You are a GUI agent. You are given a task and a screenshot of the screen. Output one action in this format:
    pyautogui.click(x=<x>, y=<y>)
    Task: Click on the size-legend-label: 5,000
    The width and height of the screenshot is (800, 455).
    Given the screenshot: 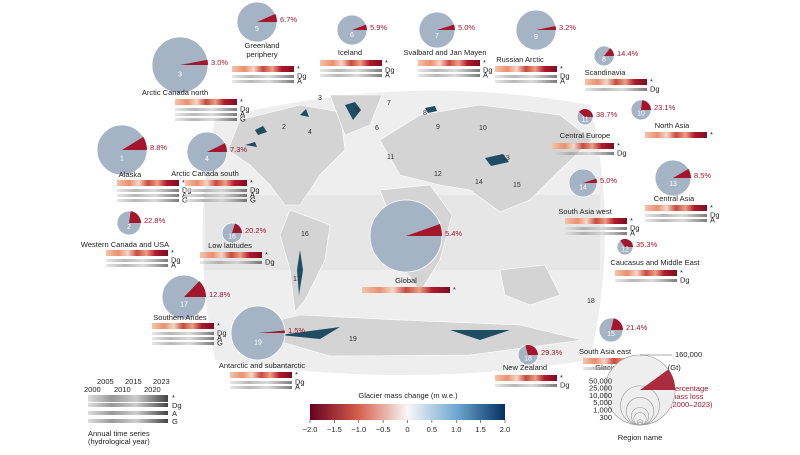 What is the action you would take?
    pyautogui.click(x=602, y=402)
    